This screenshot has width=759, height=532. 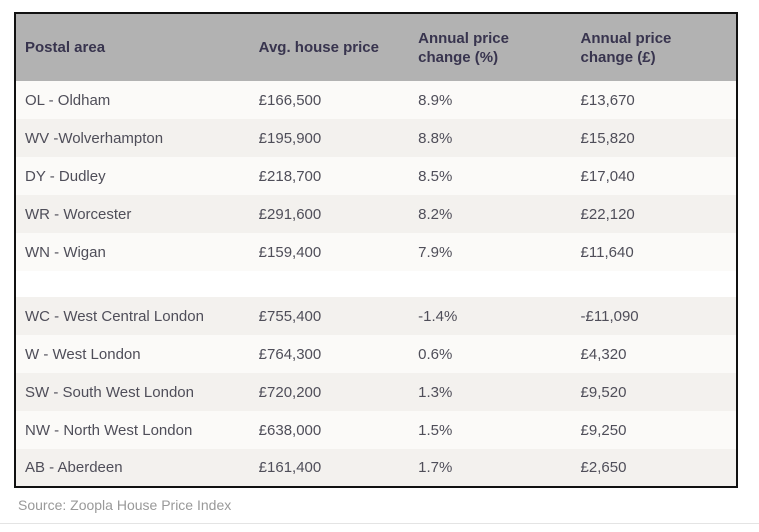 What do you see at coordinates (83, 354) in the screenshot?
I see `postal-area-cell: W - West London` at bounding box center [83, 354].